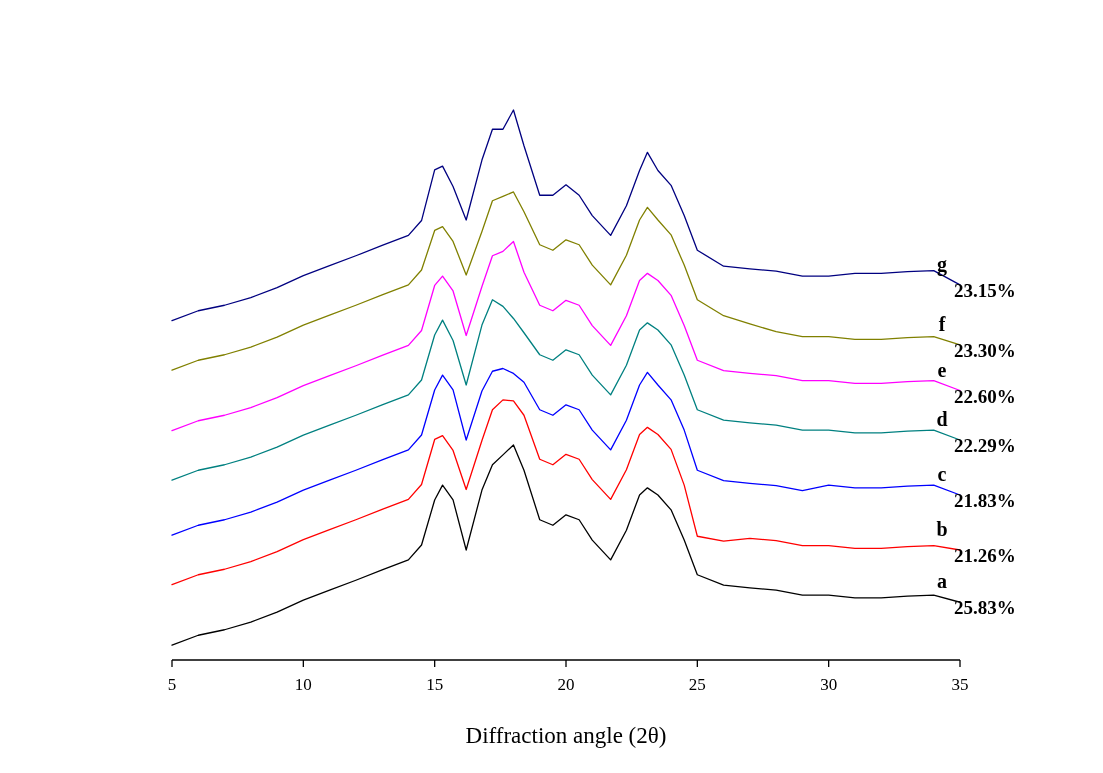 The width and height of the screenshot is (1103, 773). Describe the element at coordinates (942, 419) in the screenshot. I see `series-label: d` at that location.